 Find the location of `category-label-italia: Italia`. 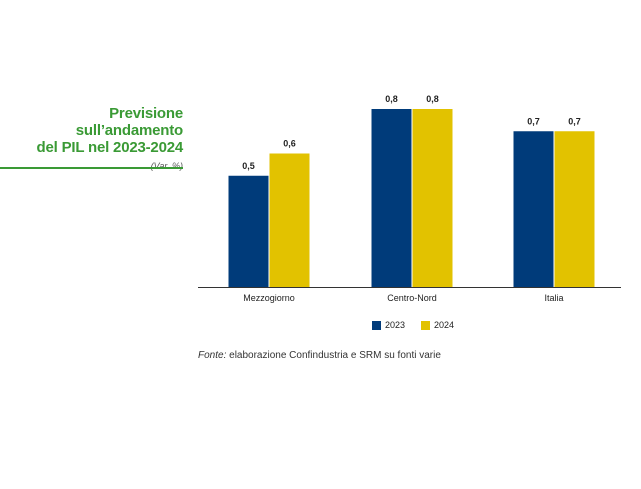

category-label-italia: Italia is located at coordinates (553, 298).